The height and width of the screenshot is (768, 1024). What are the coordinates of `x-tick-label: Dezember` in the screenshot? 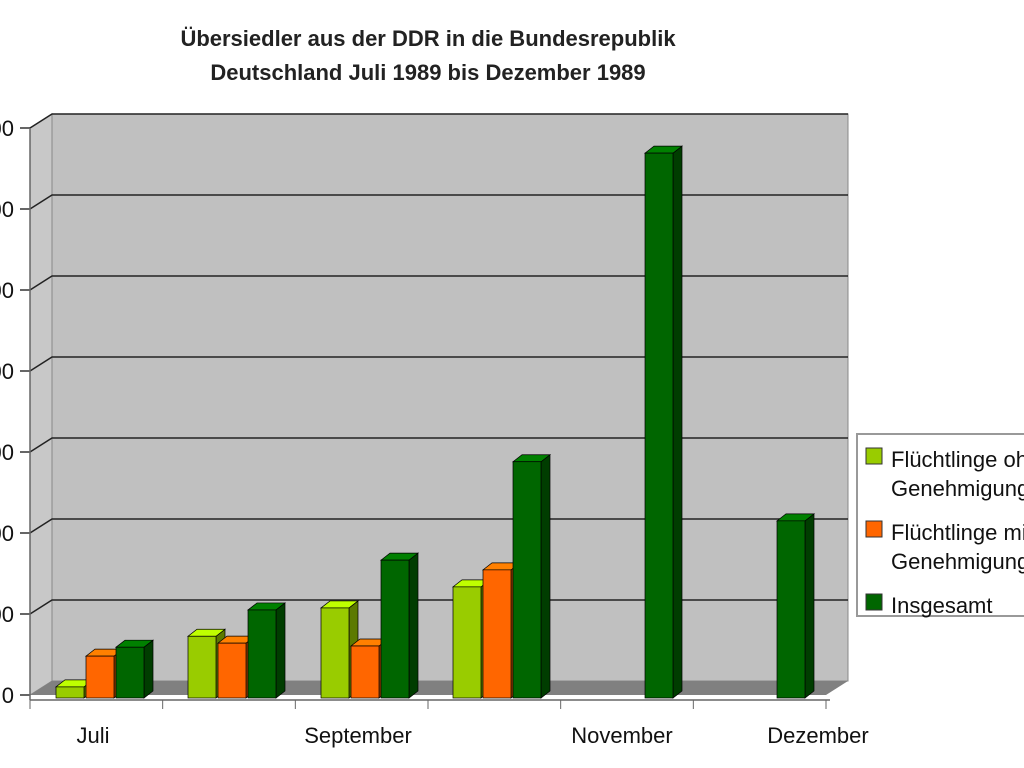 It's located at (817, 735).